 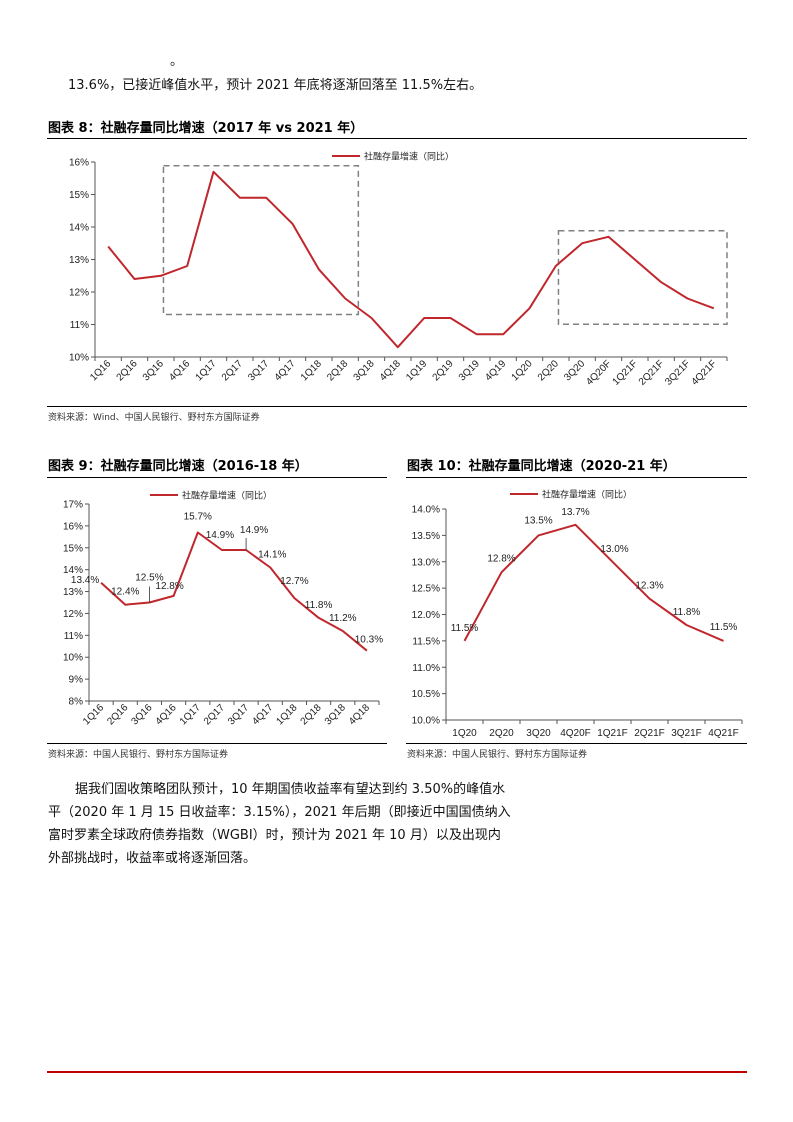 I want to click on x-tick-label: 3Q17, so click(x=238, y=714).